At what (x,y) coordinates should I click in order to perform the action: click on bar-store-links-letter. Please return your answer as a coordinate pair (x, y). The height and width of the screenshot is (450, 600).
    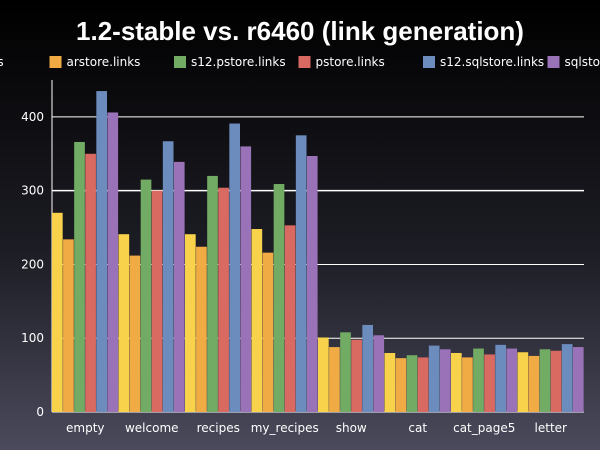
    Looking at the image, I should click on (523, 382).